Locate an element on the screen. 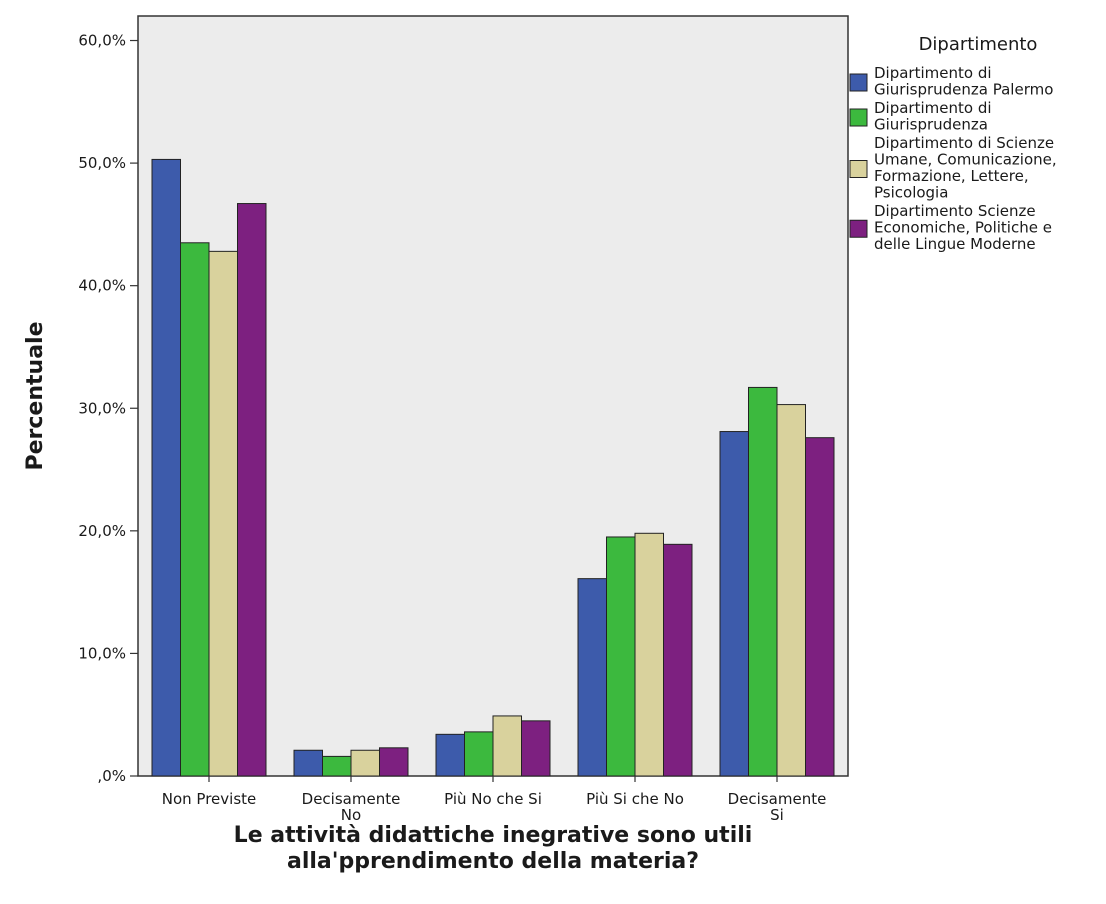 This screenshot has width=1106, height=904. x-tick-label: Non Previste is located at coordinates (209, 799).